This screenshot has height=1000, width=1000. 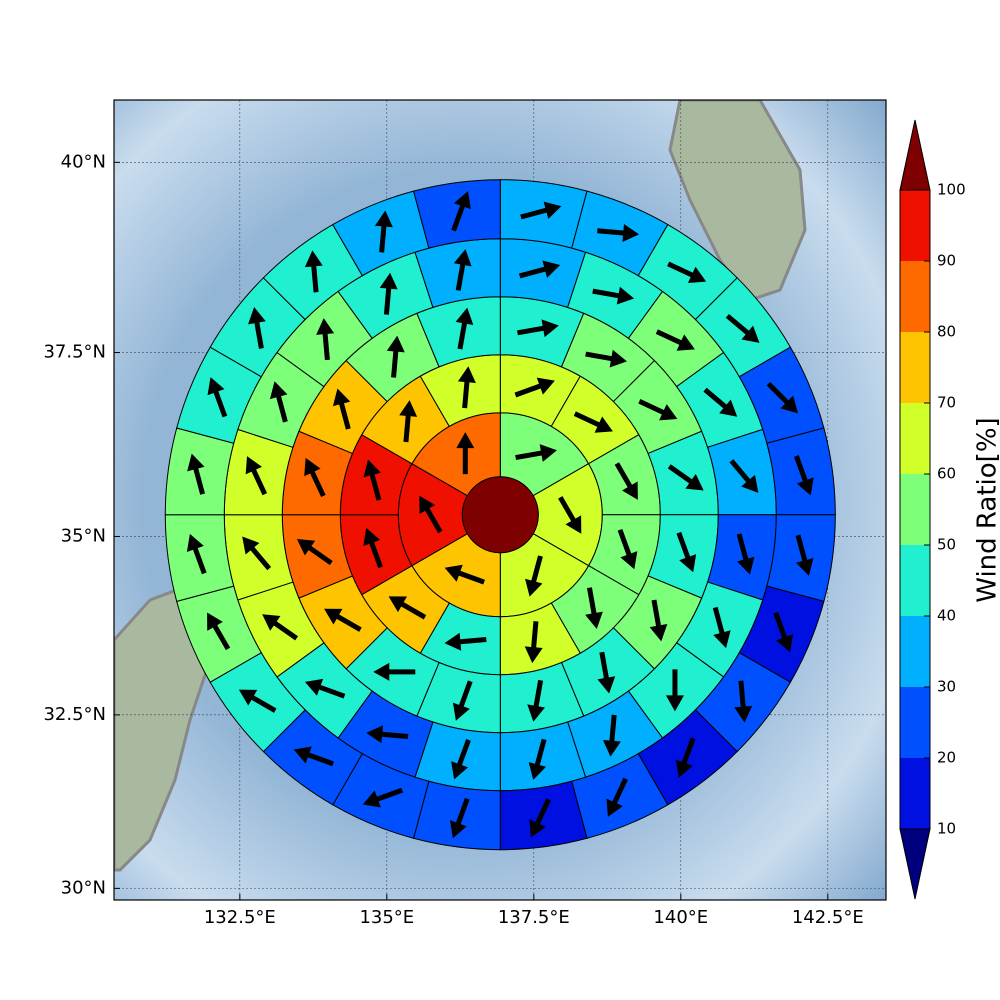 What do you see at coordinates (946, 332) in the screenshot?
I see `colorbar-tick-label: 80` at bounding box center [946, 332].